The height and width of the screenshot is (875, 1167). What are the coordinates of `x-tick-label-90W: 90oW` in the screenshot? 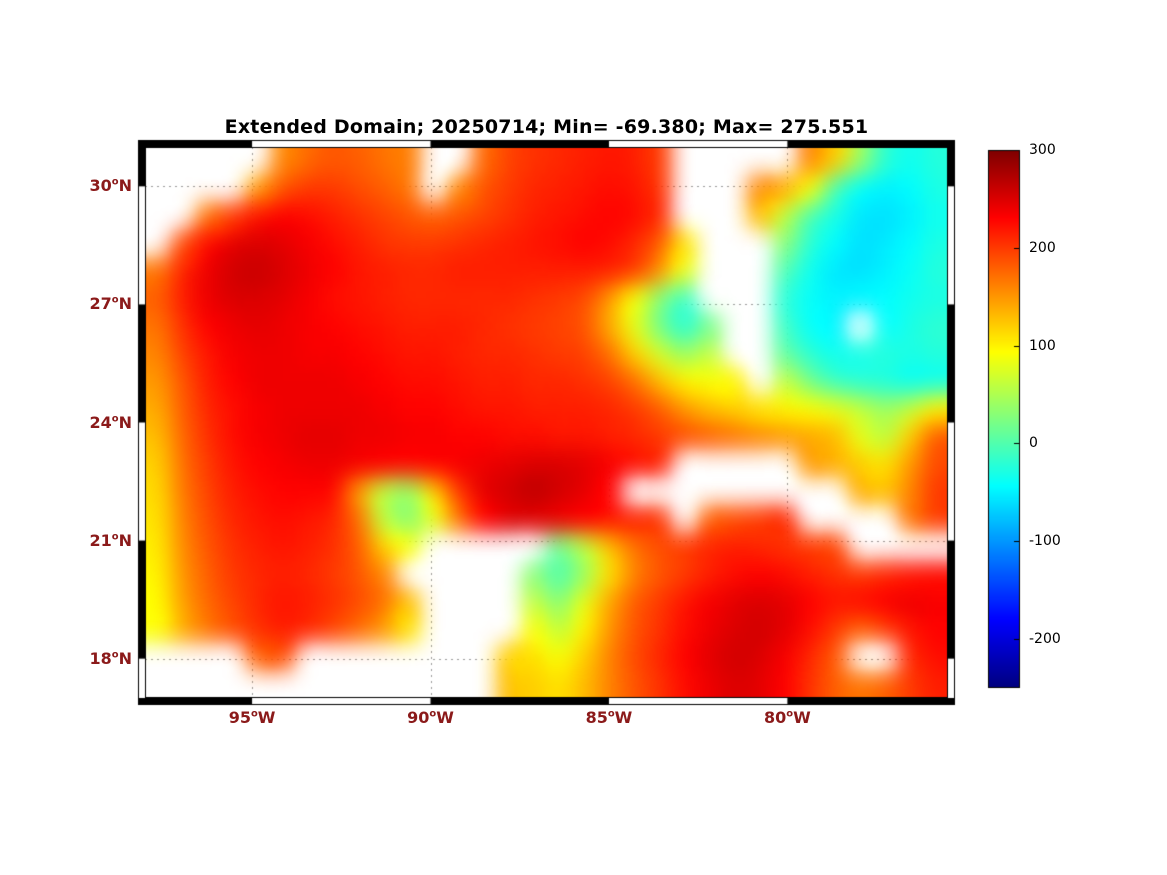 It's located at (430, 717).